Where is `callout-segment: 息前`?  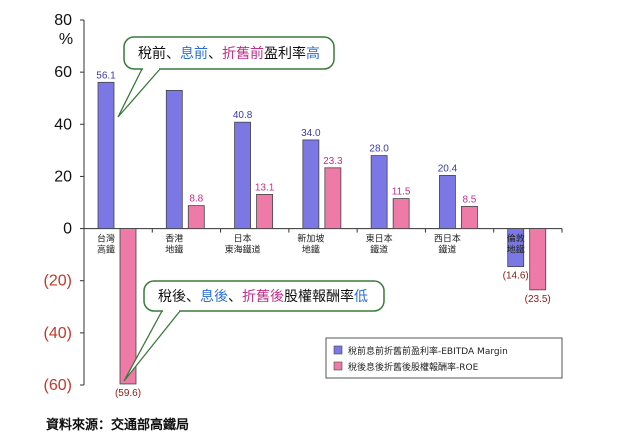
callout-segment: 息前 is located at coordinates (194, 53).